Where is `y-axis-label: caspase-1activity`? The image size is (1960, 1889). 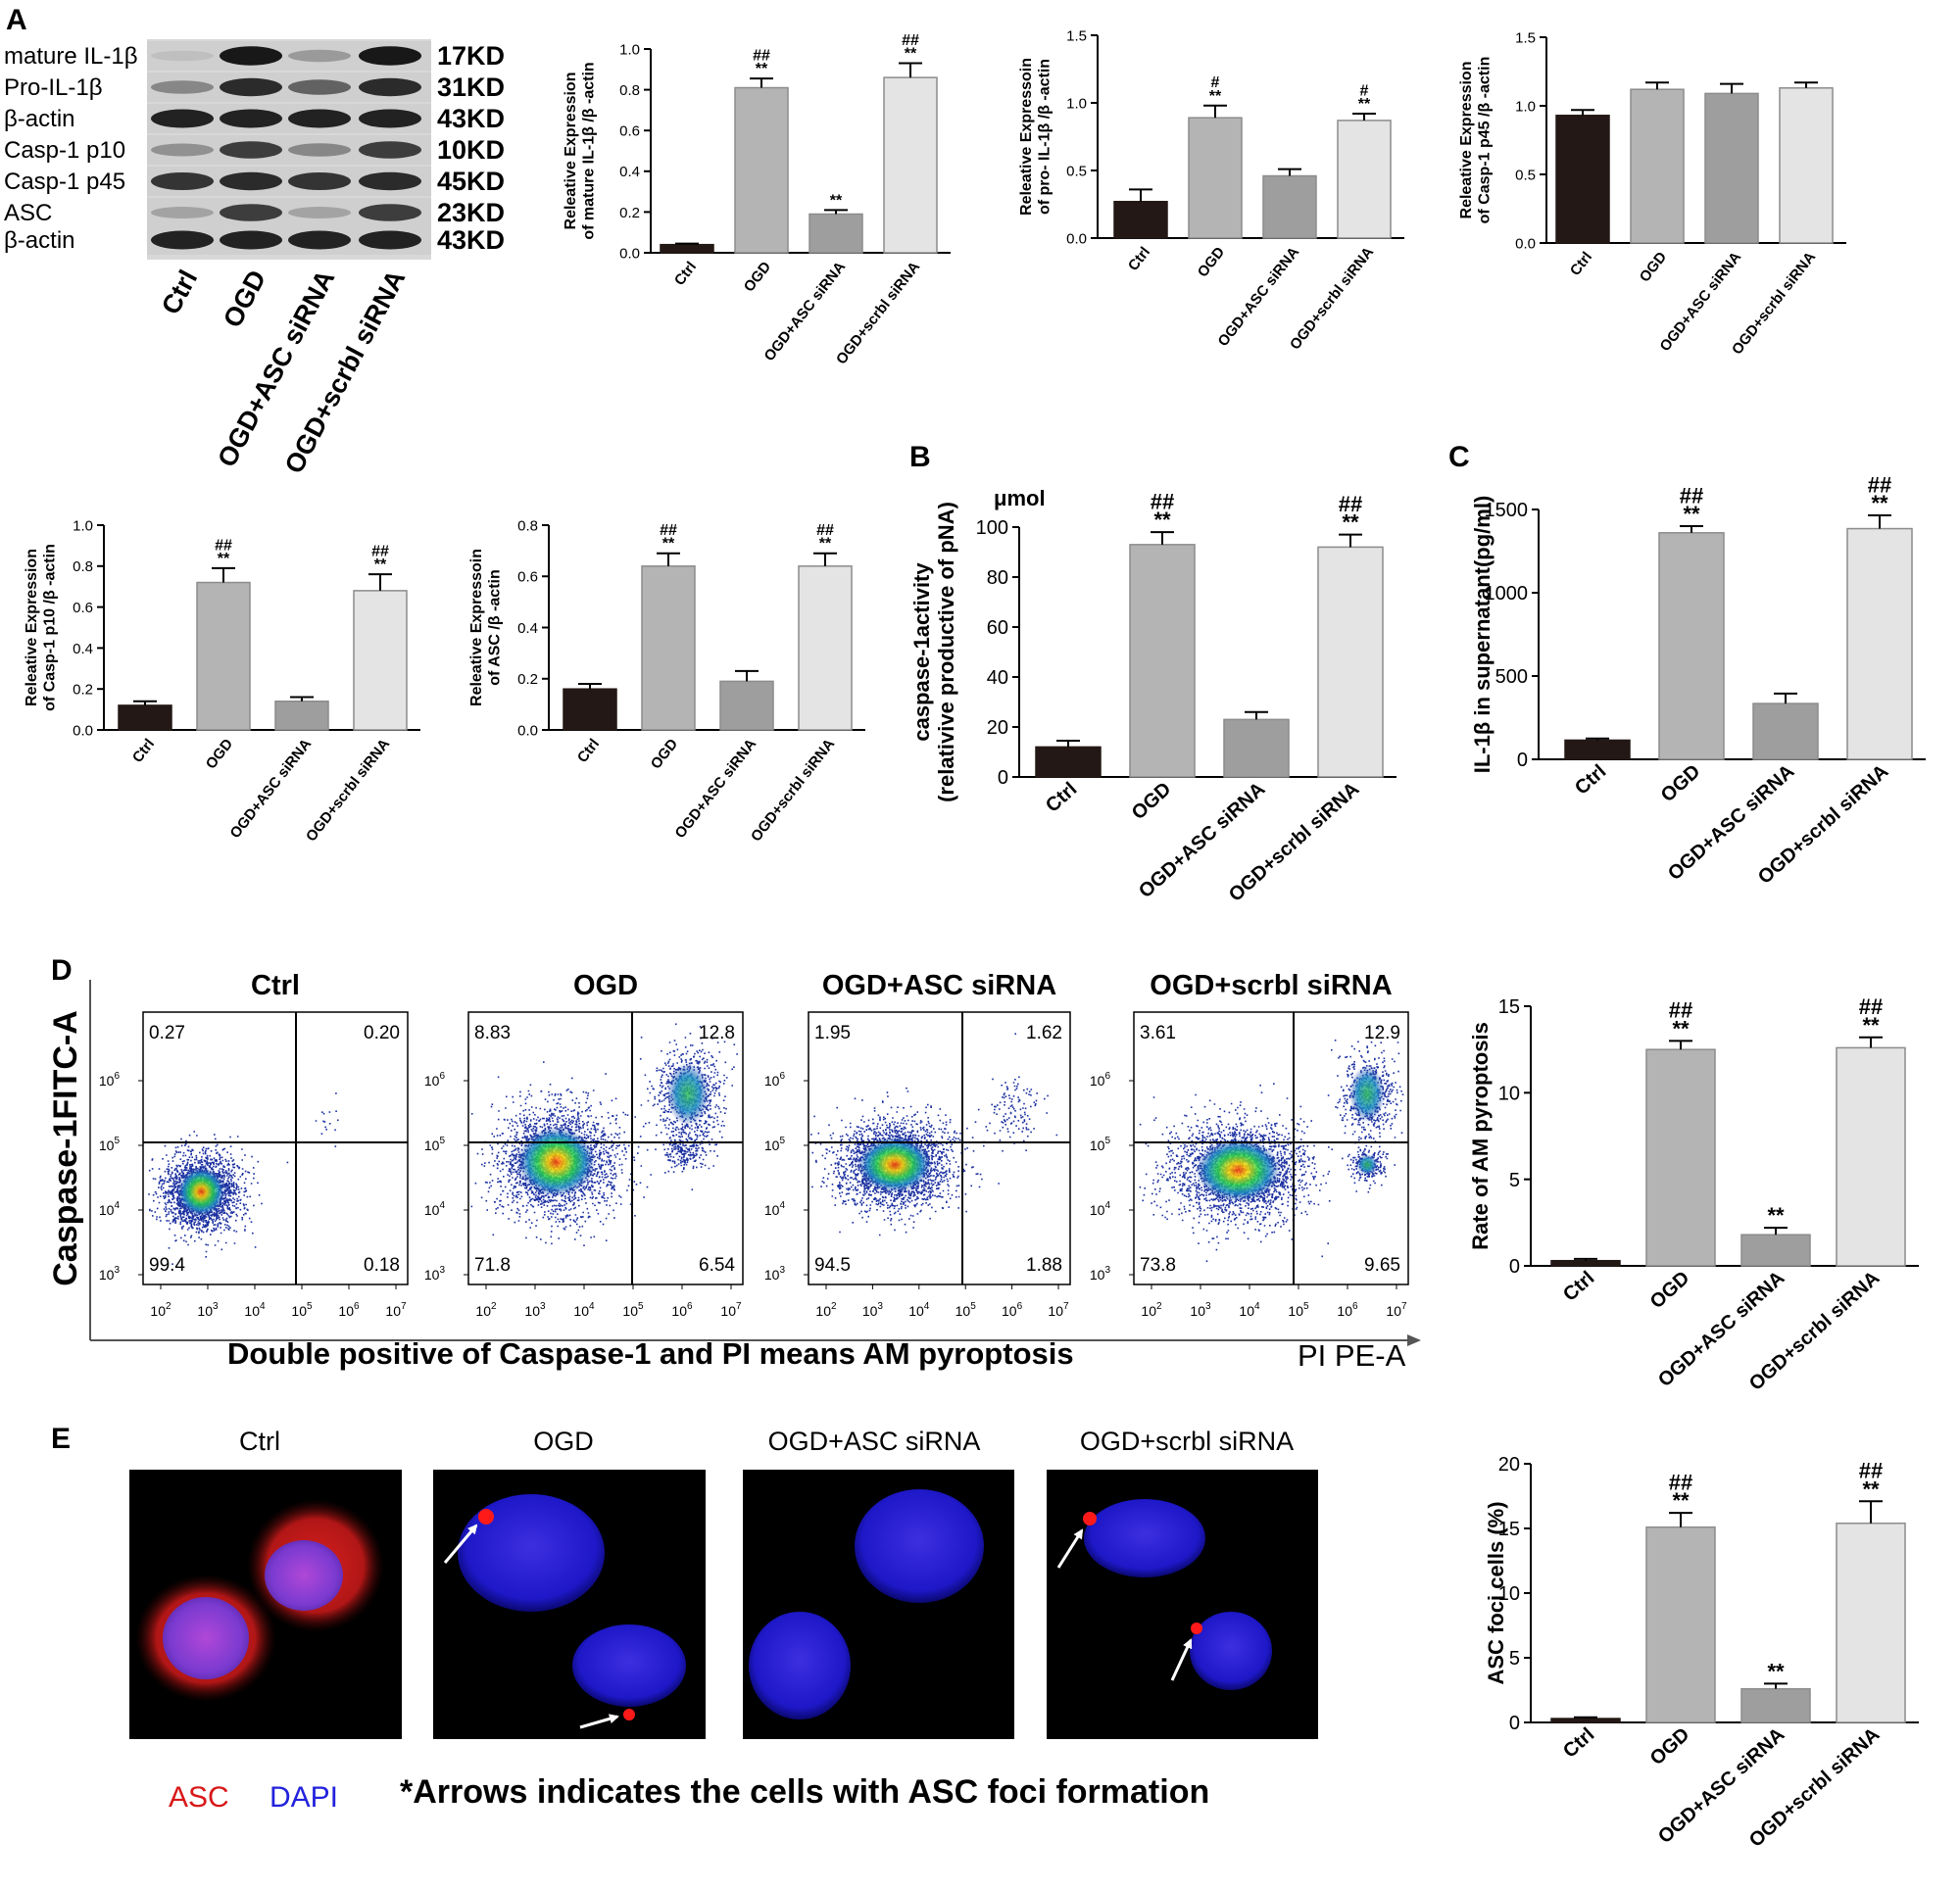
y-axis-label: caspase-1activity is located at coordinates (921, 652).